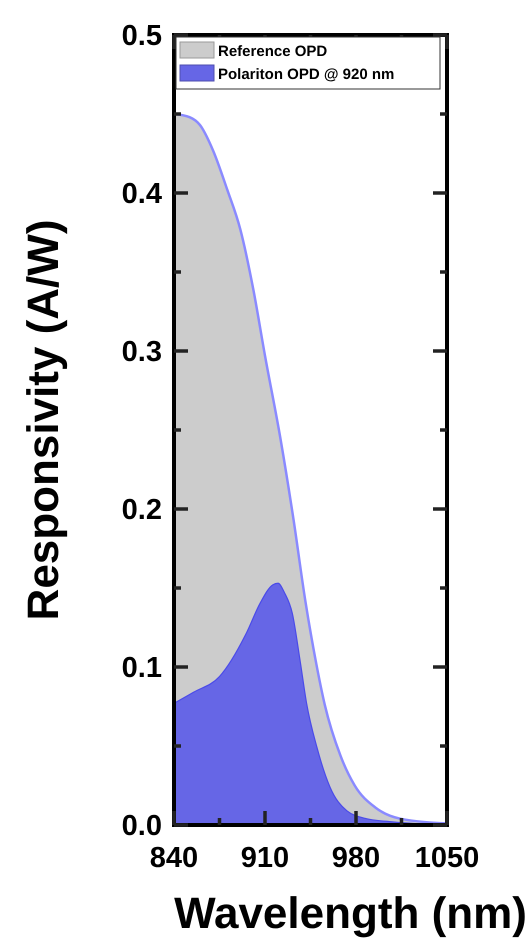  Describe the element at coordinates (142, 668) in the screenshot. I see `y-tick-label: 0.1` at that location.